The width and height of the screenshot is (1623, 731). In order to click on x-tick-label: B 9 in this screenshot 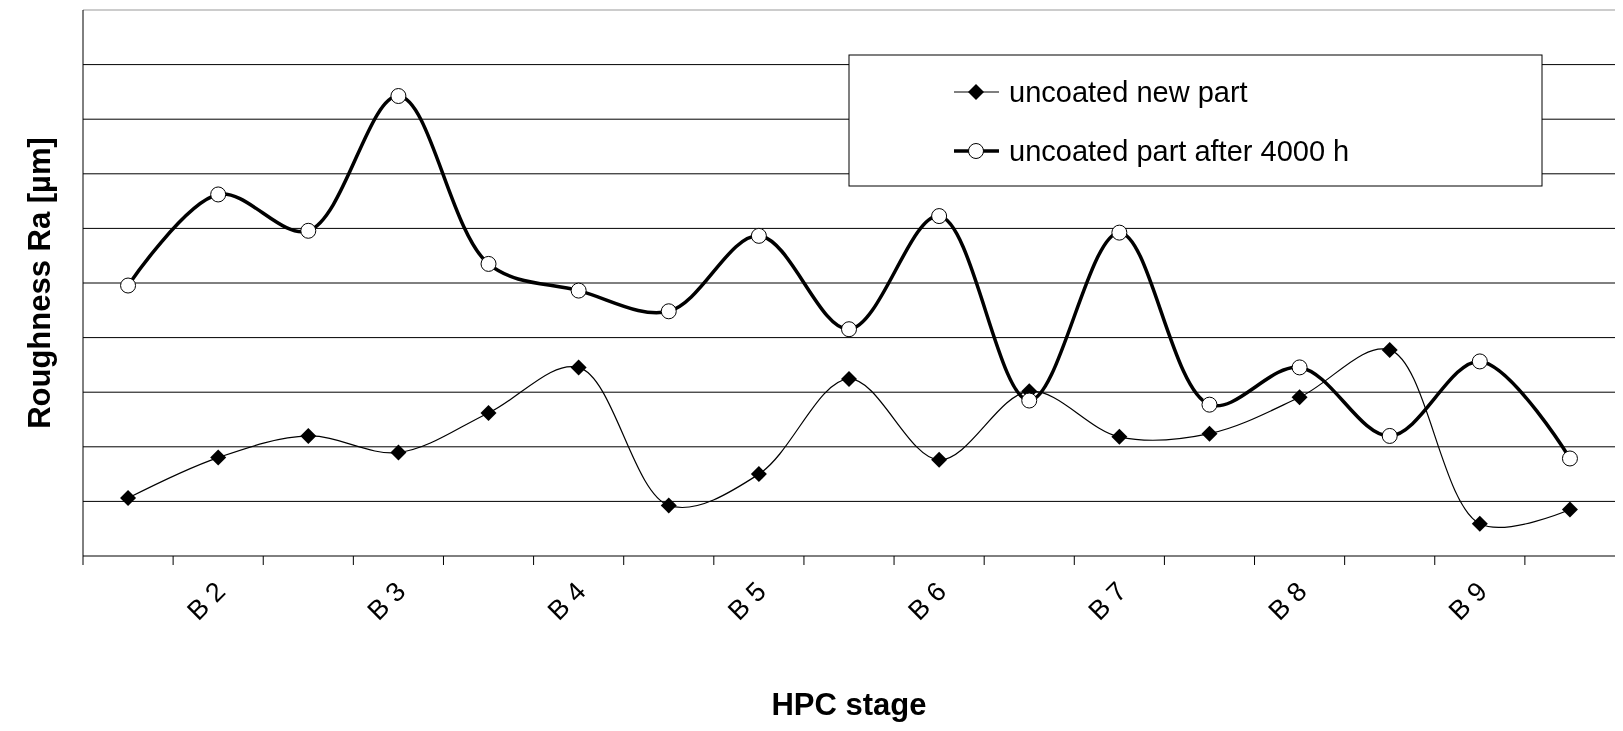, I will do `click(1467, 601)`.